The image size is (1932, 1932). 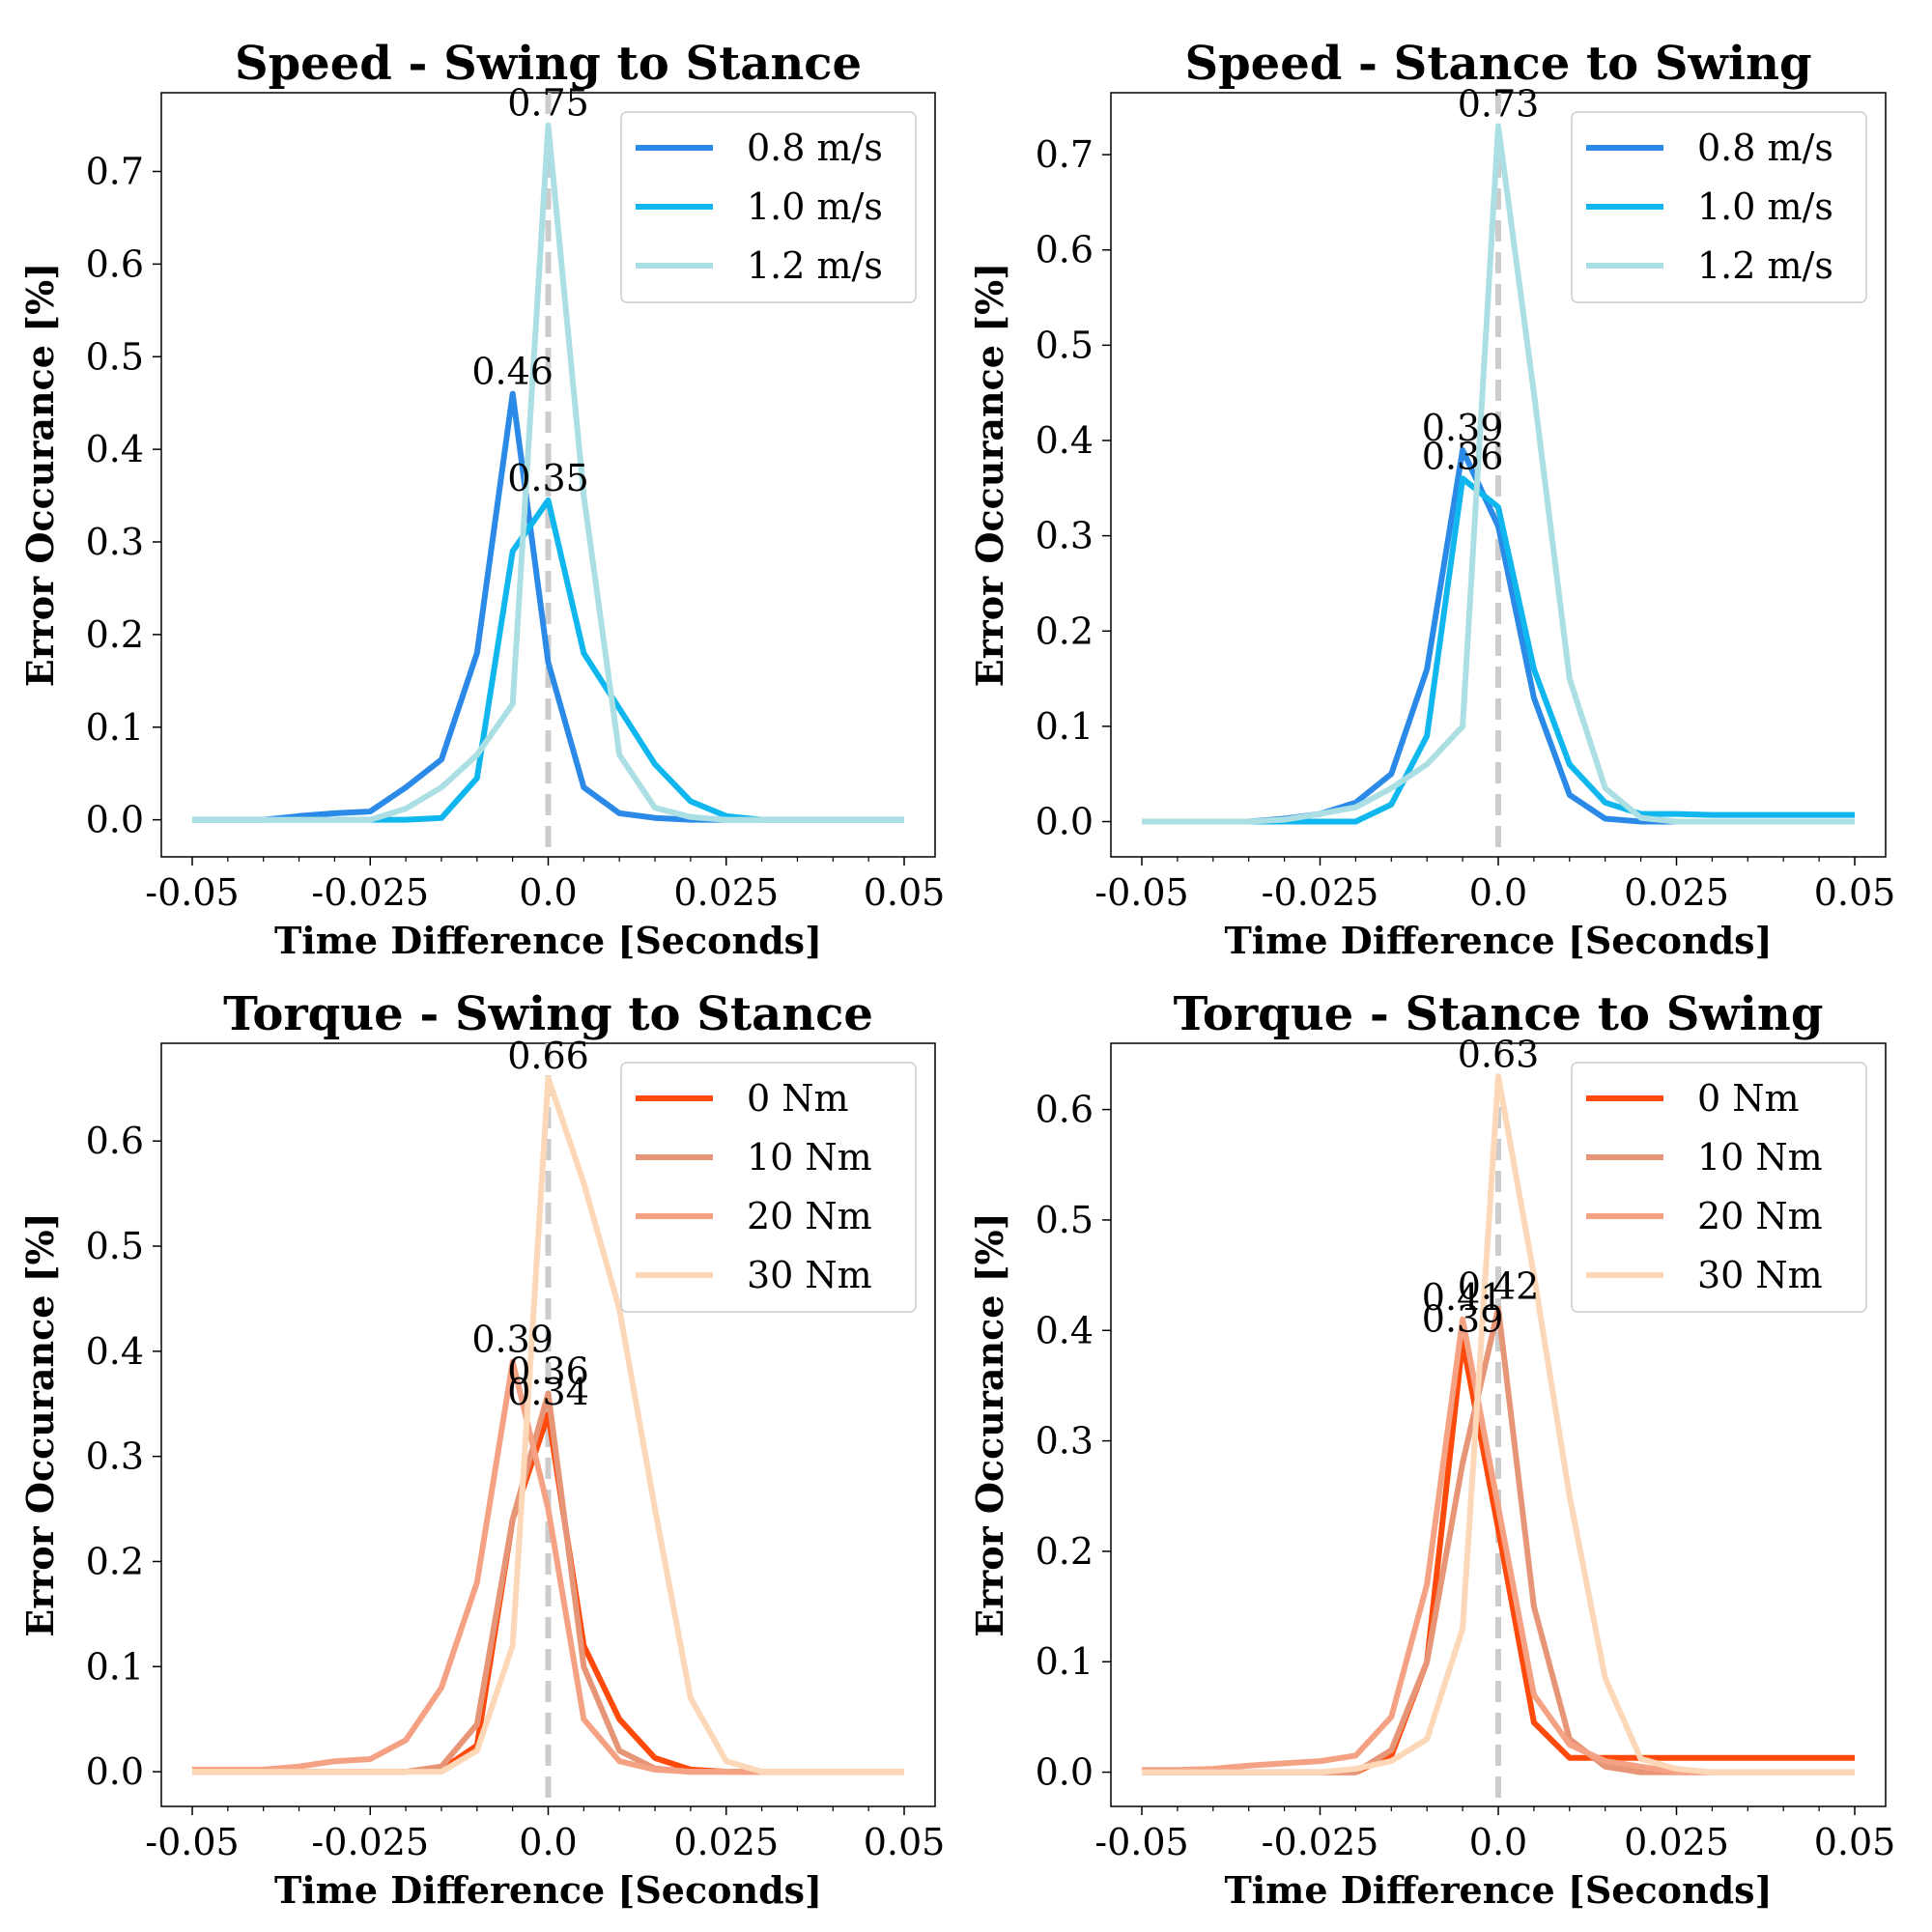 What do you see at coordinates (1499, 1014) in the screenshot?
I see `chart-title: Torque - Stance to Swing` at bounding box center [1499, 1014].